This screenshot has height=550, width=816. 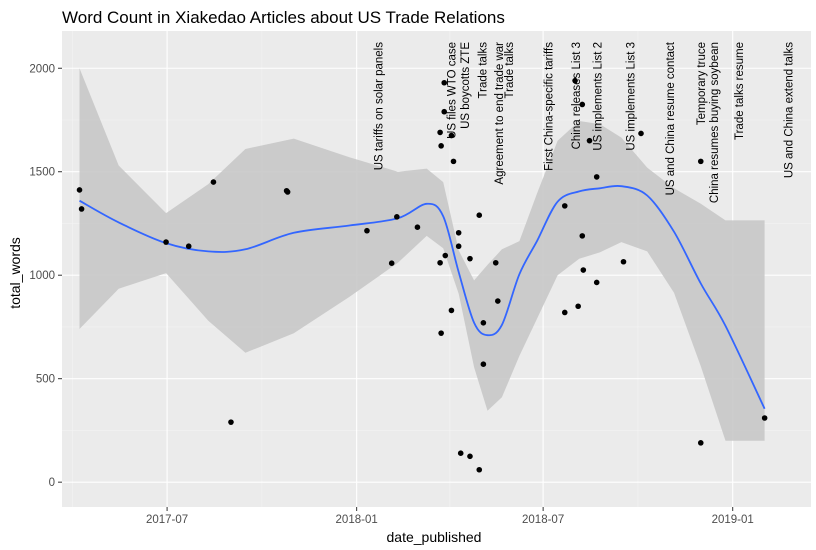 What do you see at coordinates (543, 520) in the screenshot?
I see `x-tick-label: 2018-07` at bounding box center [543, 520].